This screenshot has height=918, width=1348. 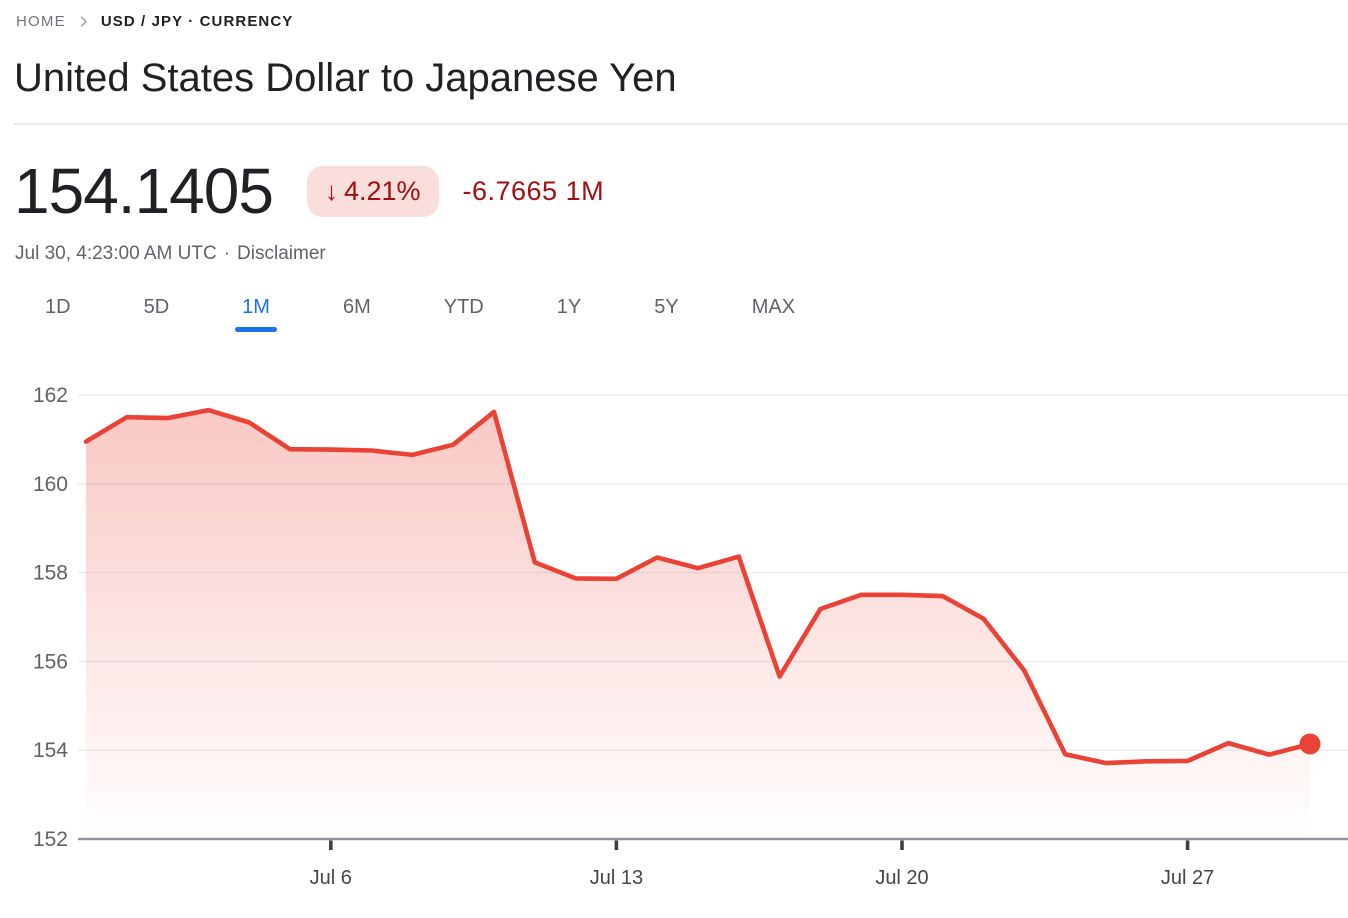 I want to click on change-badge: ↓ 4.21%, so click(x=372, y=191).